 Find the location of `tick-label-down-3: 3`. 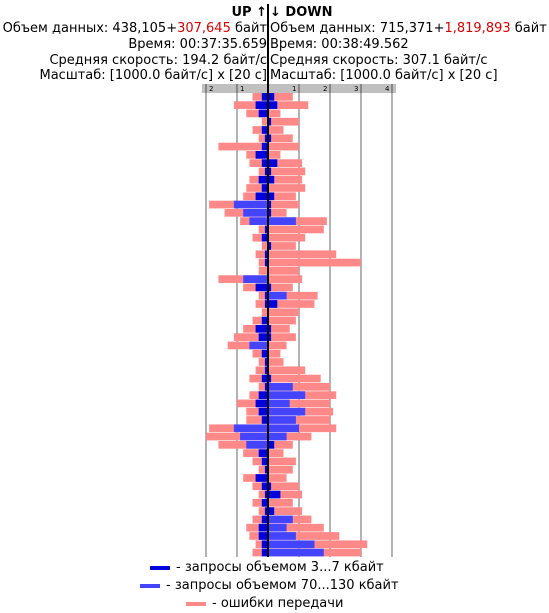

tick-label-down-3: 3 is located at coordinates (356, 89).